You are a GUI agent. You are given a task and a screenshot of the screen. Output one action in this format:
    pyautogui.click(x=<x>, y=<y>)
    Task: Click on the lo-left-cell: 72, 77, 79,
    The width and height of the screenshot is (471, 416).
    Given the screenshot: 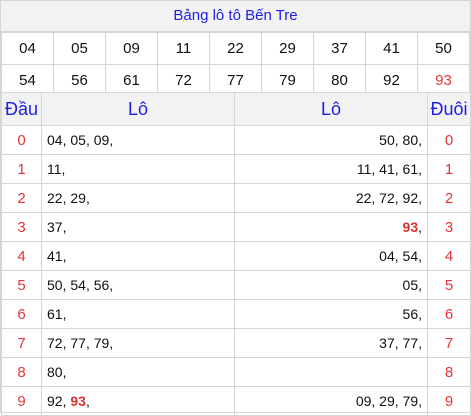 What is the action you would take?
    pyautogui.click(x=138, y=343)
    